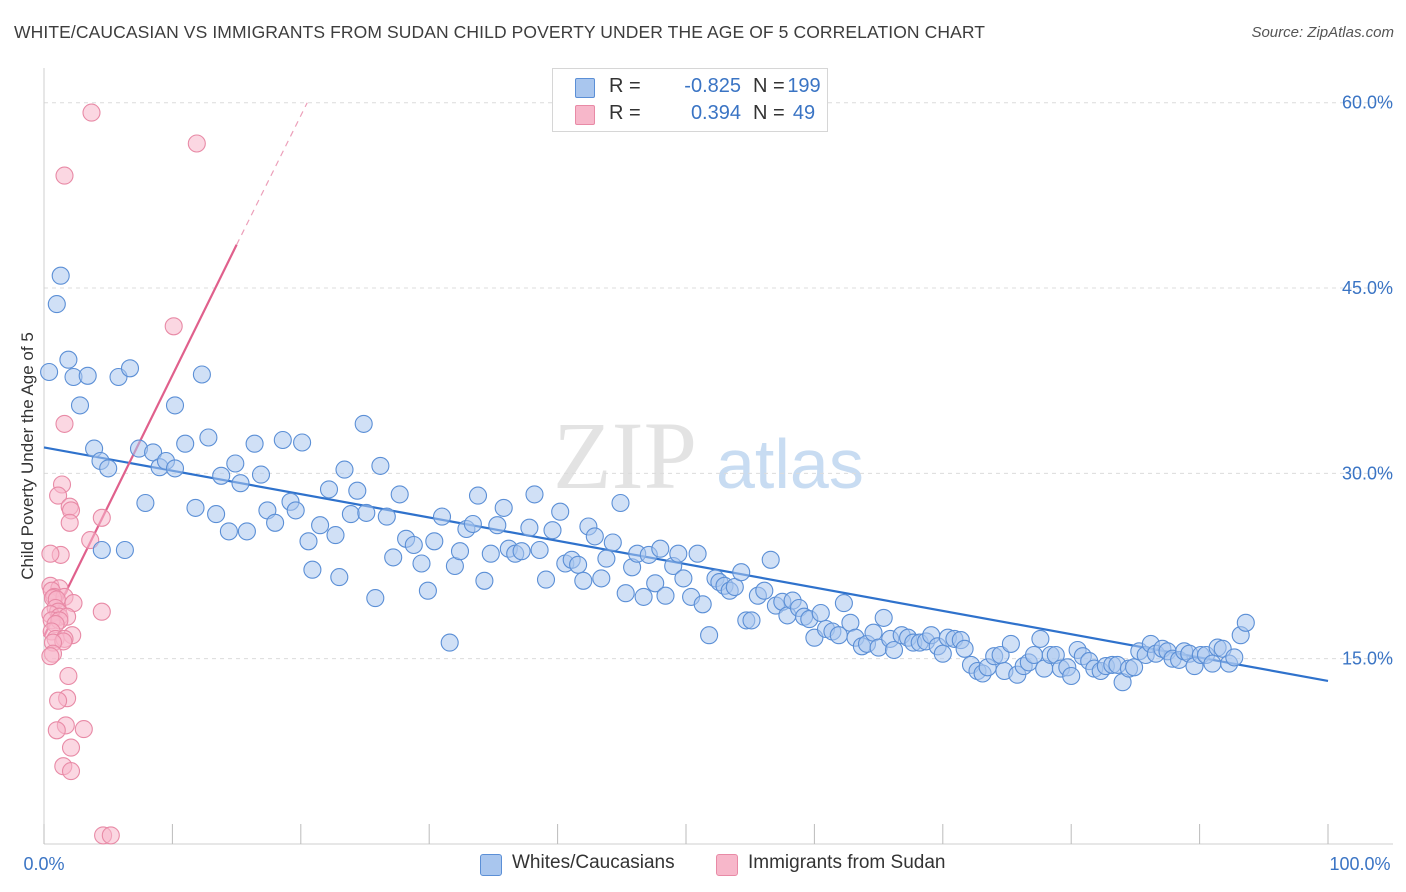  Describe the element at coordinates (690, 100) in the screenshot. I see `legend: R = -0.825 N = 199 R = 0.394 N = 49` at that location.